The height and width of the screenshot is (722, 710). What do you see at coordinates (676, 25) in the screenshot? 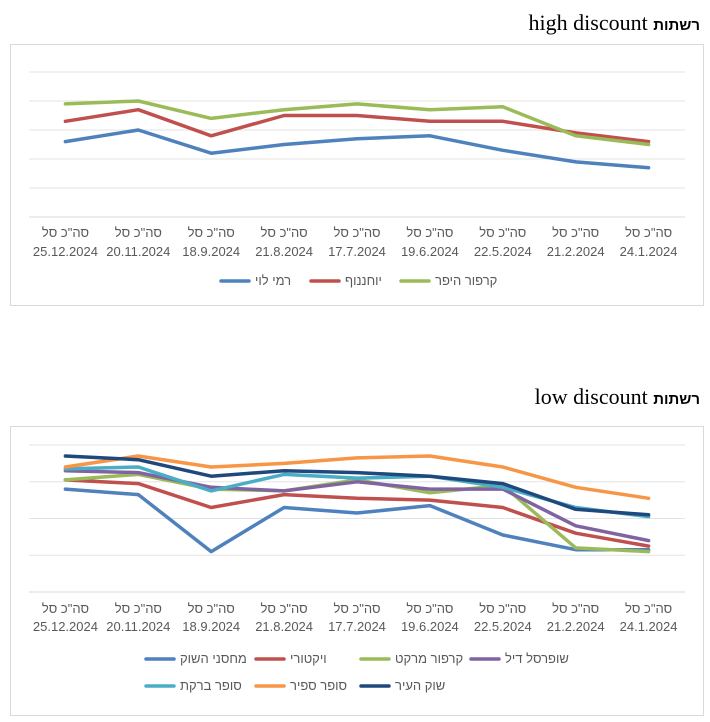
I see `chart-title-high-hebrew: רשתות` at bounding box center [676, 25].